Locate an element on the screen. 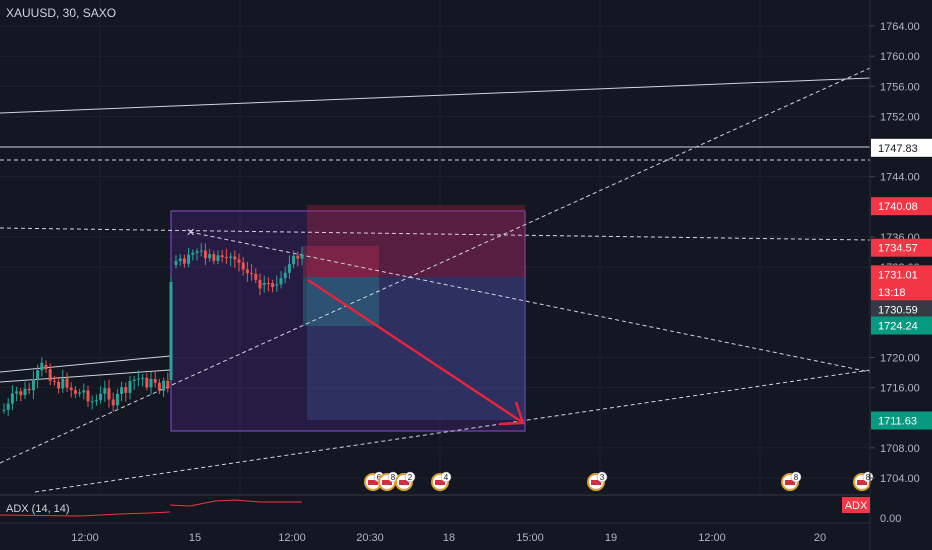  adx-zero-label: 0.00 is located at coordinates (890, 519).